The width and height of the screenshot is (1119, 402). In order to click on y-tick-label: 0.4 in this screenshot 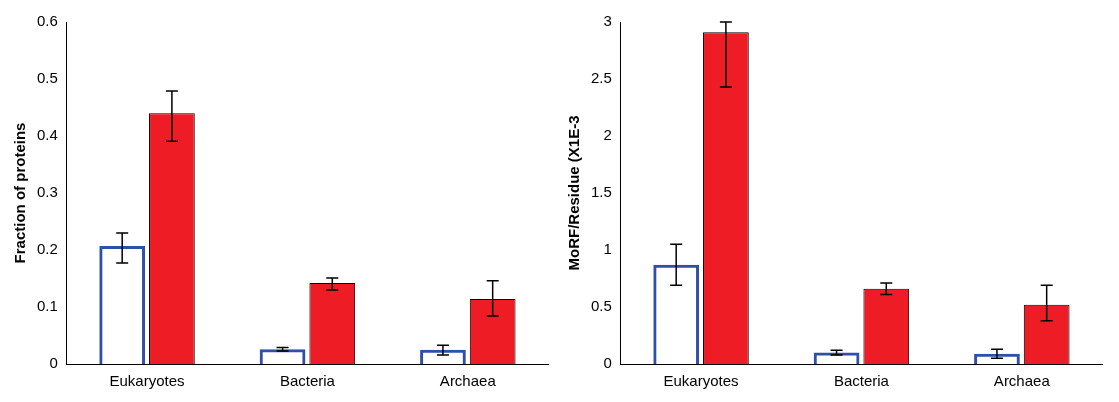, I will do `click(47, 135)`.